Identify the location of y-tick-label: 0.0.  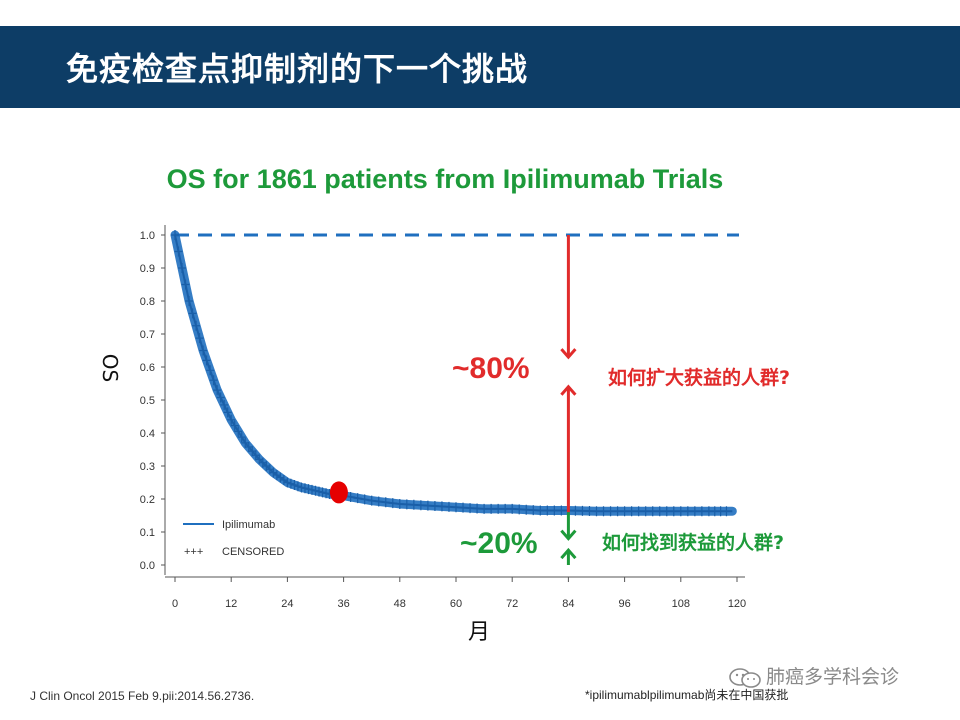
(147, 566).